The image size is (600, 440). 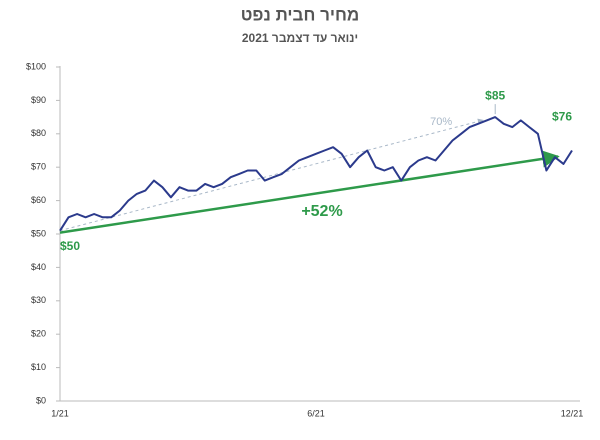 What do you see at coordinates (38, 167) in the screenshot?
I see `y-tick-label: $70` at bounding box center [38, 167].